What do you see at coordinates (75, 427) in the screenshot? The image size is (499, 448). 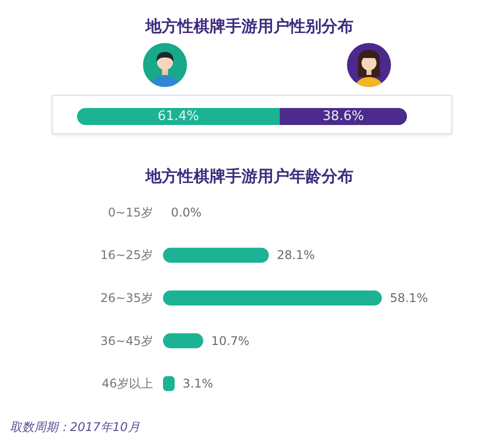 I see `text: 取数周期：2017年10月` at bounding box center [75, 427].